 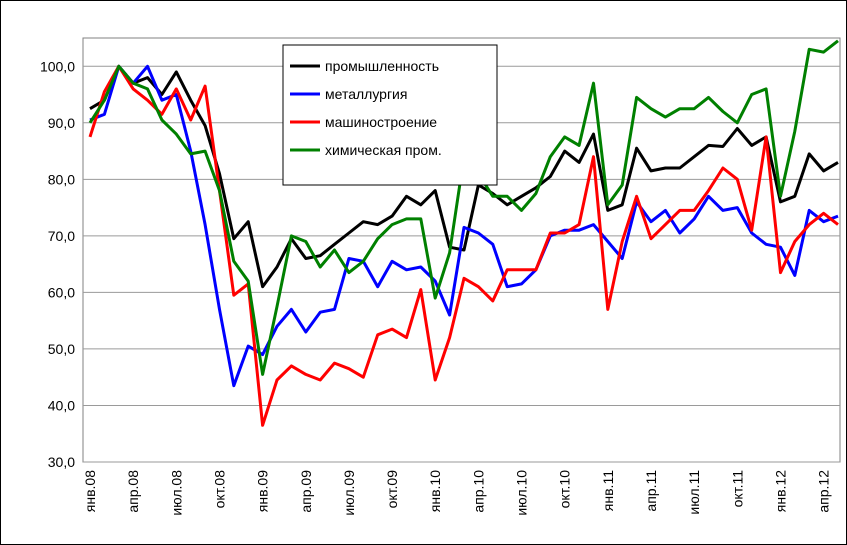 I want to click on y-tick-label: 70,0, so click(x=61, y=236).